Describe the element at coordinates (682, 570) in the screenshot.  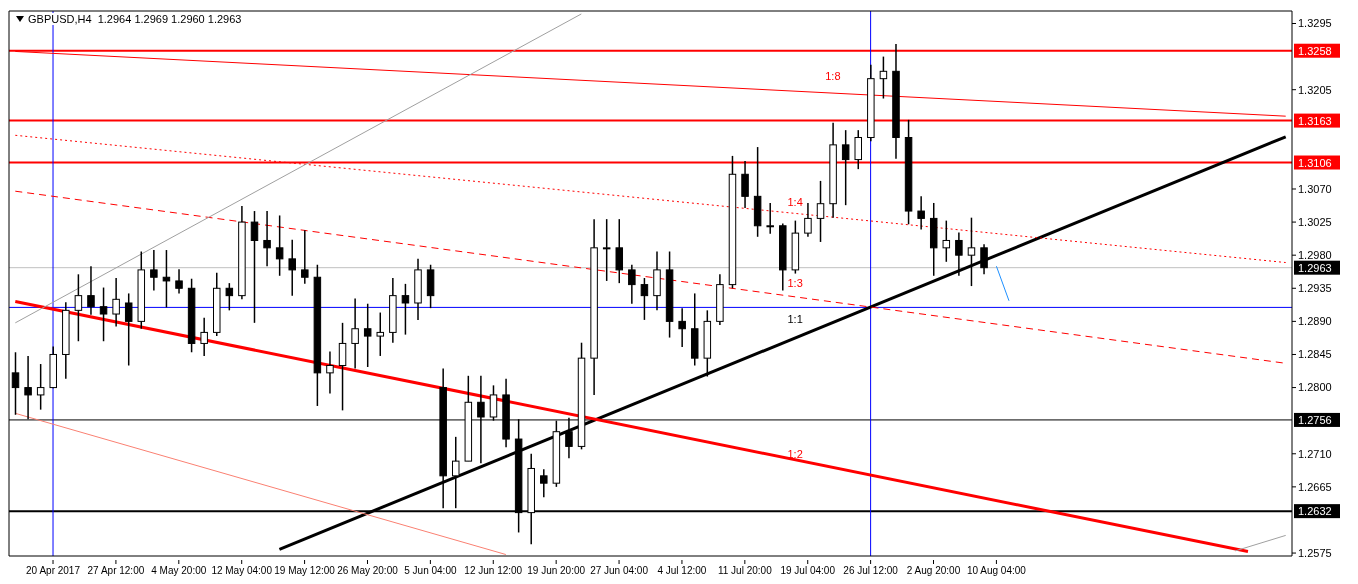
I see `x-tick-label: 4 Jul 12:00` at that location.